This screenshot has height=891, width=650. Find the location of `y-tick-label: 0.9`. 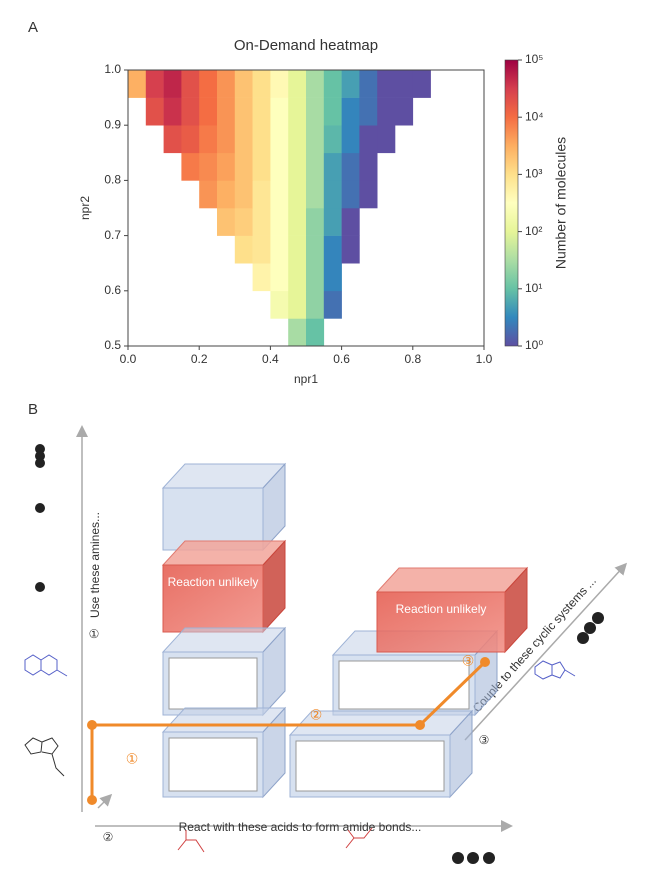

y-tick-label: 0.9 is located at coordinates (112, 124).